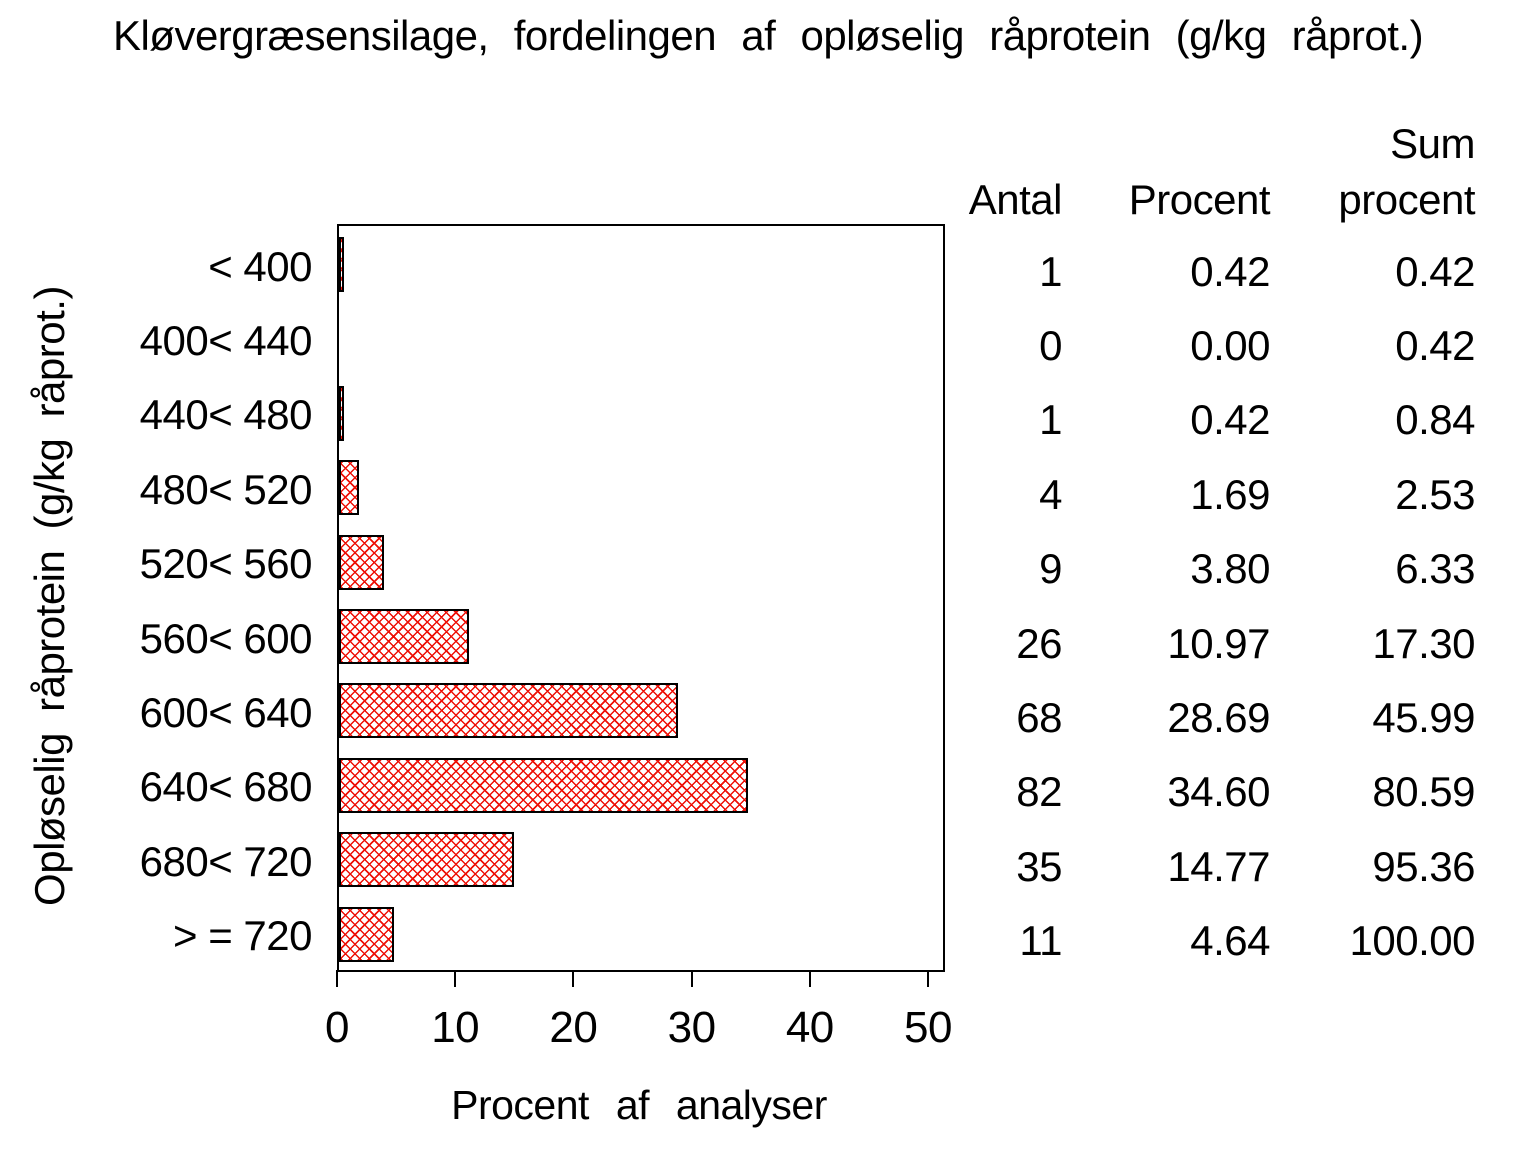  I want to click on table-cell-row2-col2: 0.84, so click(1435, 420).